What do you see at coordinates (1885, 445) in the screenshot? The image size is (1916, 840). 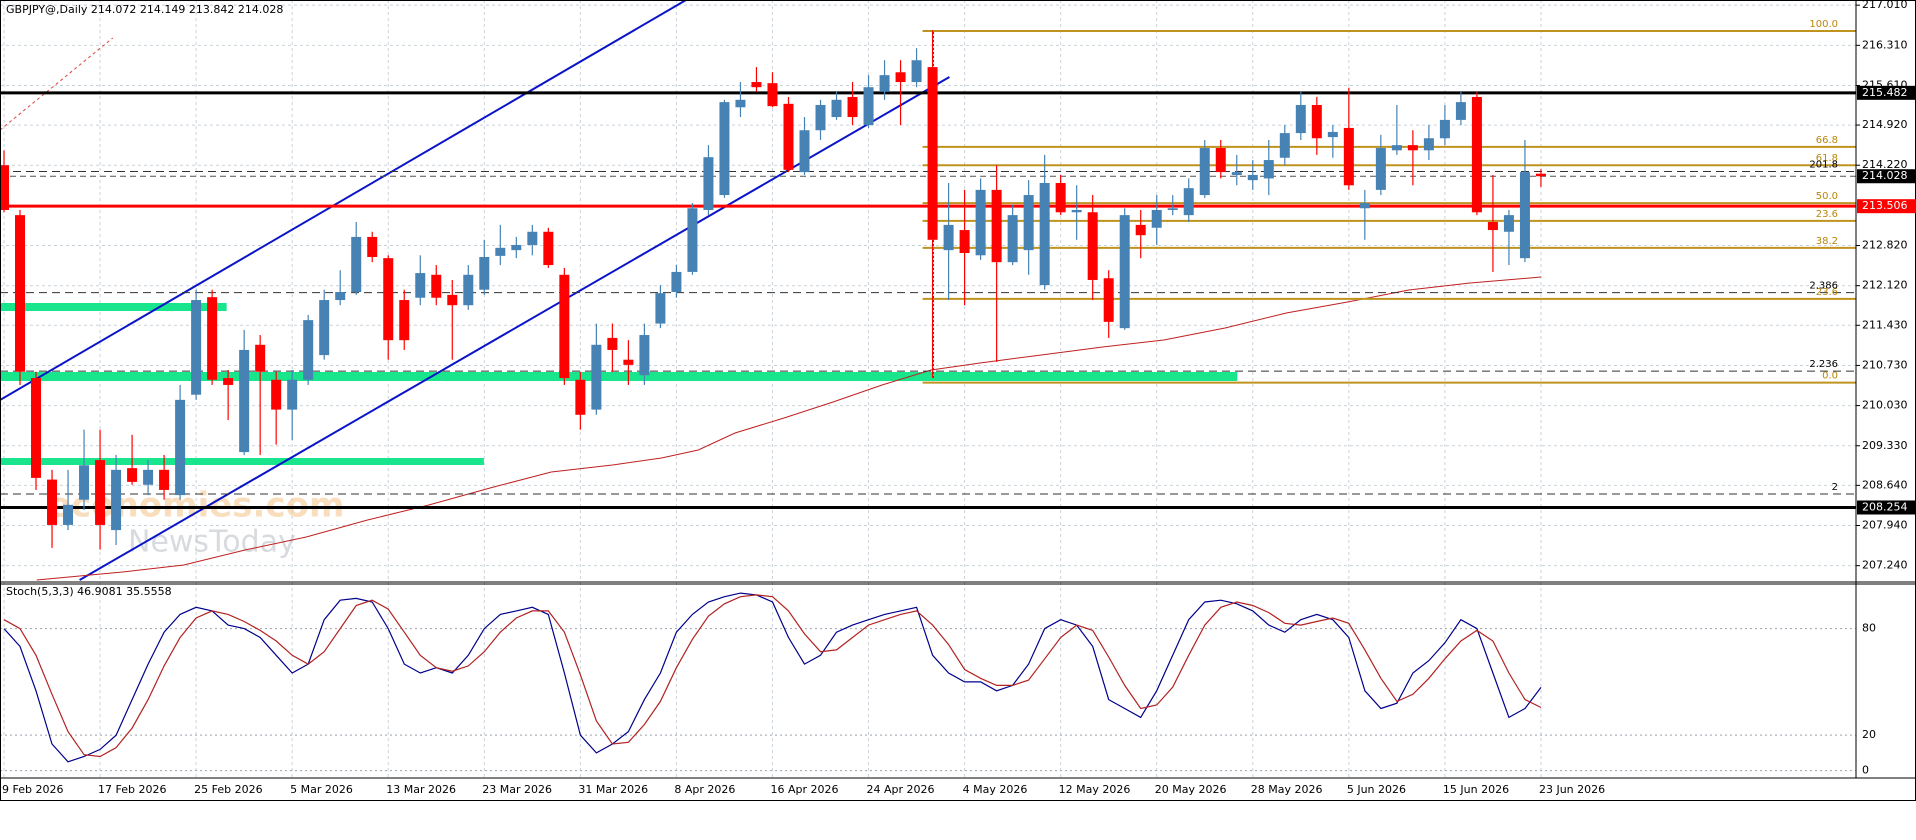 I see `y-tick-label: 209.330` at bounding box center [1885, 445].